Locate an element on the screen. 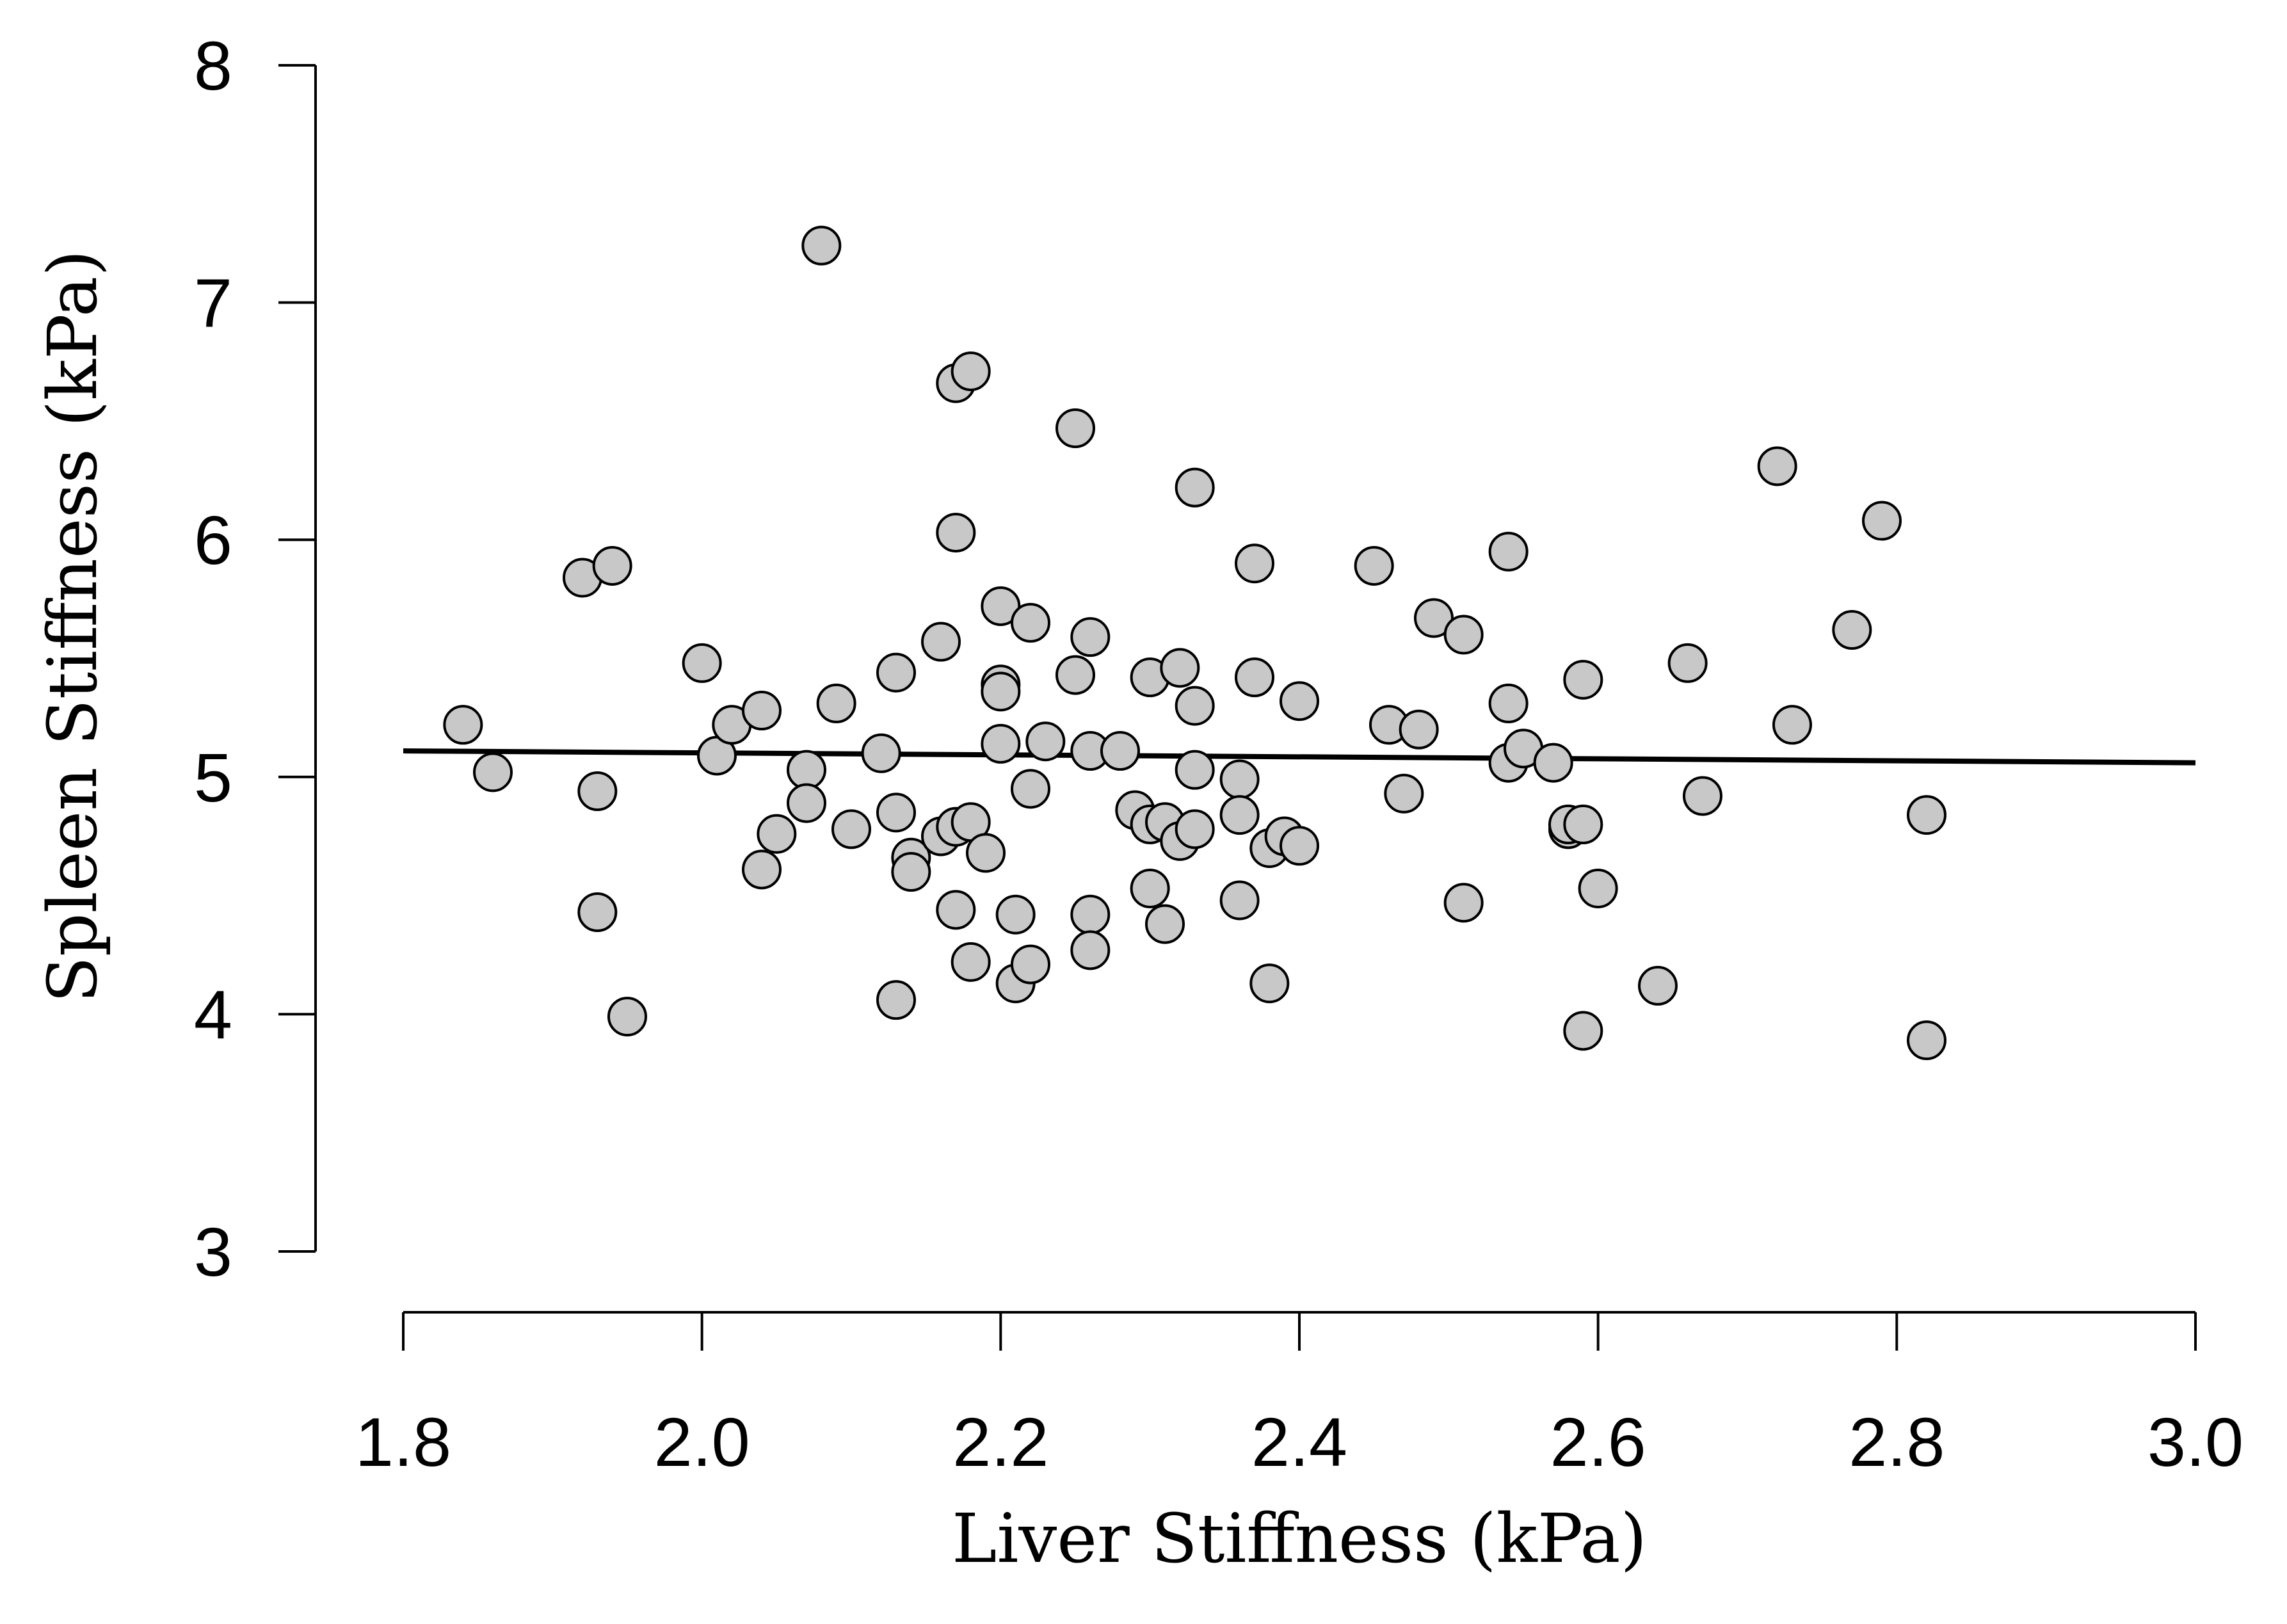  x-tick-label: 2.8 is located at coordinates (1897, 1442).